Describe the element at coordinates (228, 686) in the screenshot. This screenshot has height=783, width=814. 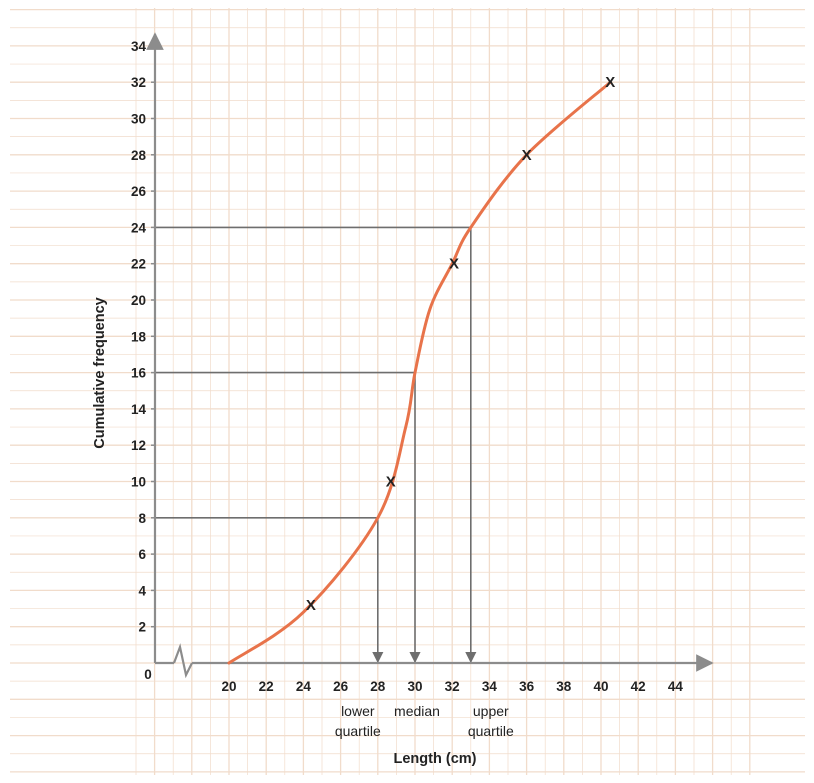
I see `x-tick-label: 20` at that location.